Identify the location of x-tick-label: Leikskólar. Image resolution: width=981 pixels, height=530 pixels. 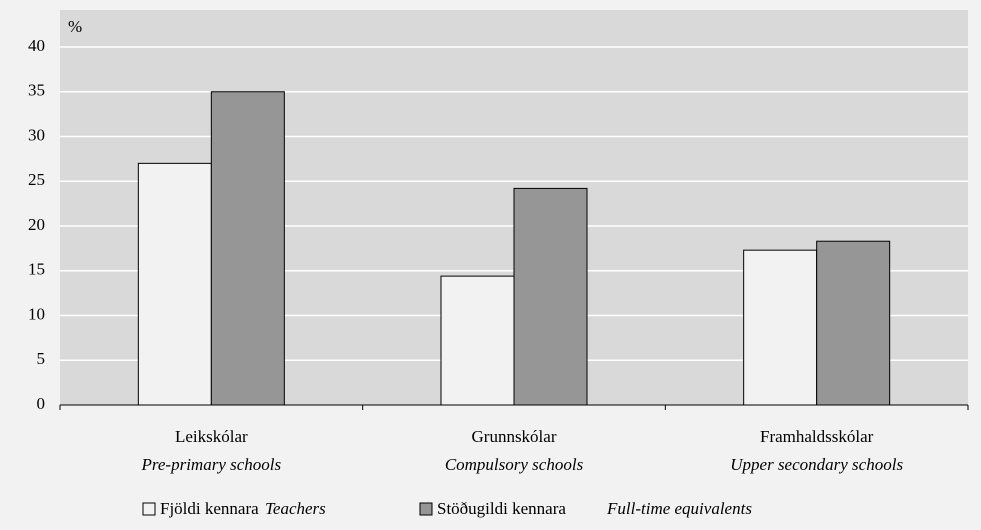
(211, 436).